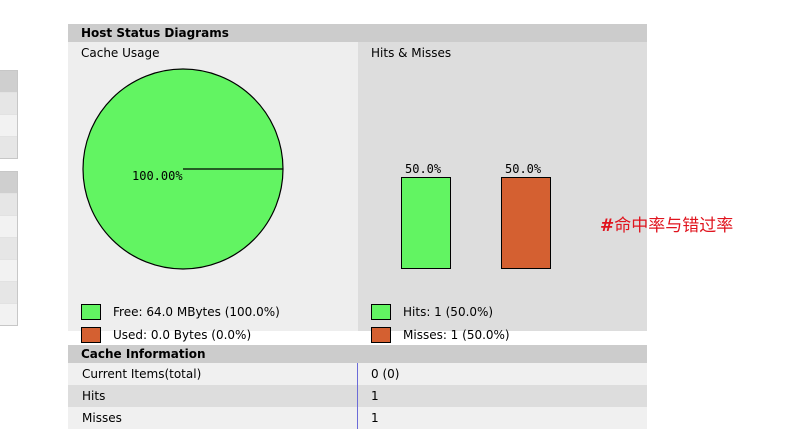 Image resolution: width=804 pixels, height=431 pixels. What do you see at coordinates (423, 169) in the screenshot?
I see `hits-percent-label: 50.0%` at bounding box center [423, 169].